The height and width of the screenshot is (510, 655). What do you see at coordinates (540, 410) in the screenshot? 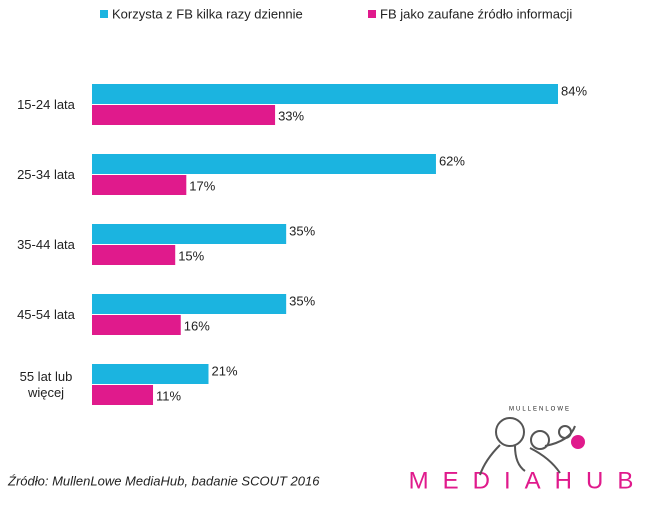
I see `logo-top: MULLENLOWE` at bounding box center [540, 410].